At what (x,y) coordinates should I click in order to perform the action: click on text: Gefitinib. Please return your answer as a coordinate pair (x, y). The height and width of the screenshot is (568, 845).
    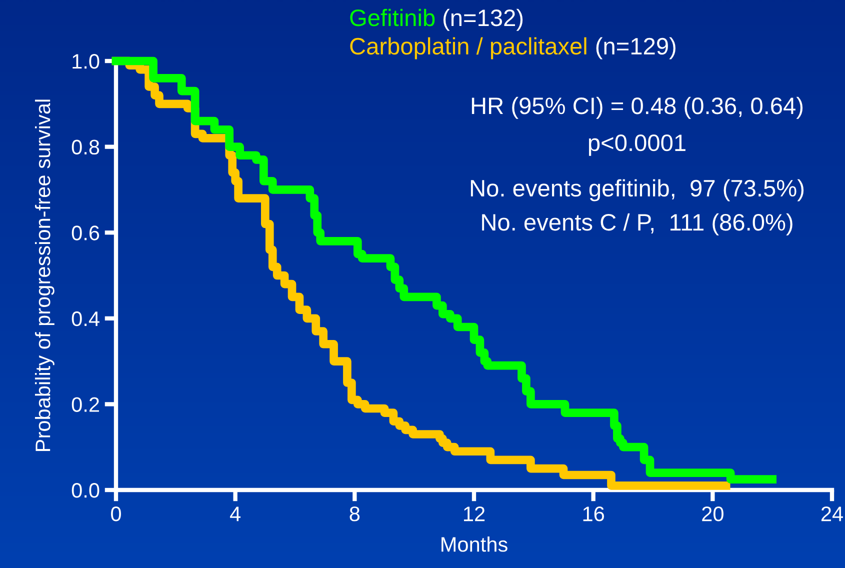
    Looking at the image, I should click on (392, 17).